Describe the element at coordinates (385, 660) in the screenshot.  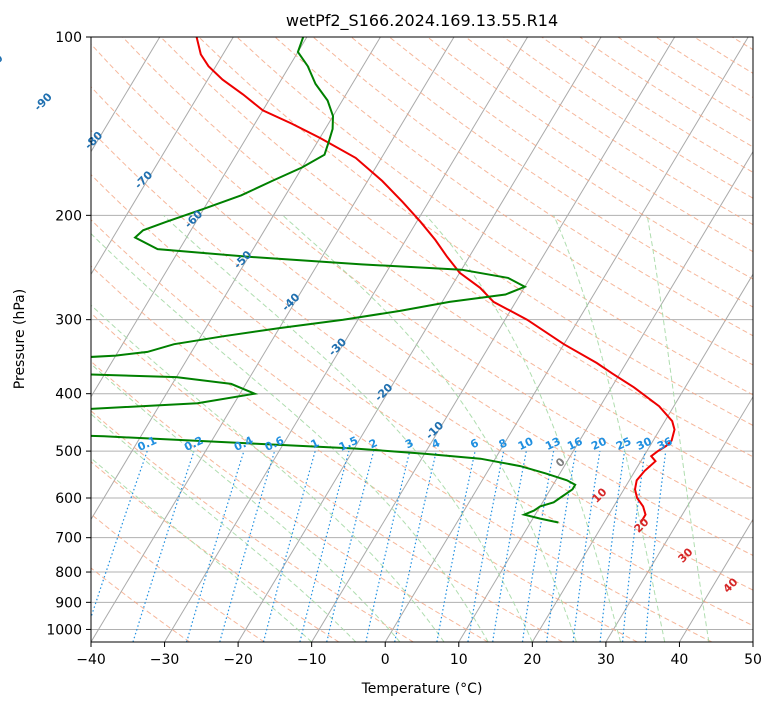
I see `x-tick-label: 0` at that location.